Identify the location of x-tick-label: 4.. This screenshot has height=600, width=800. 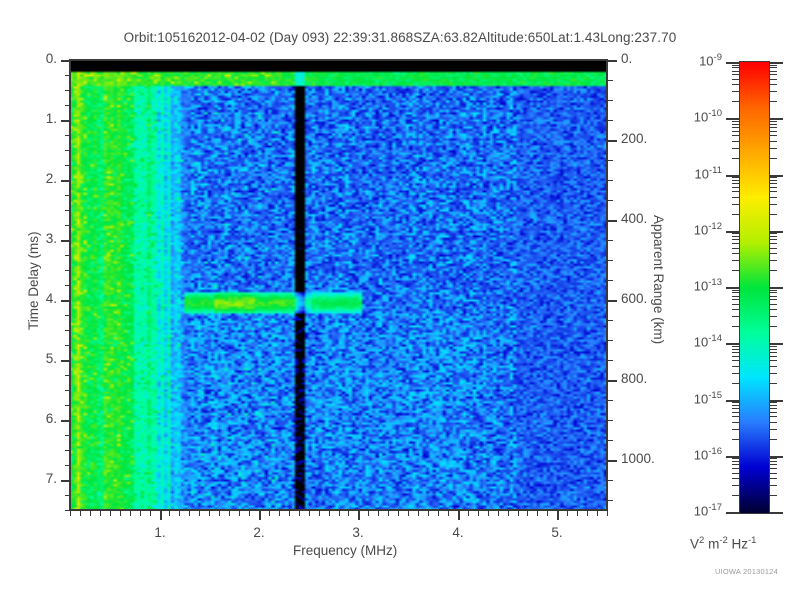
(458, 532).